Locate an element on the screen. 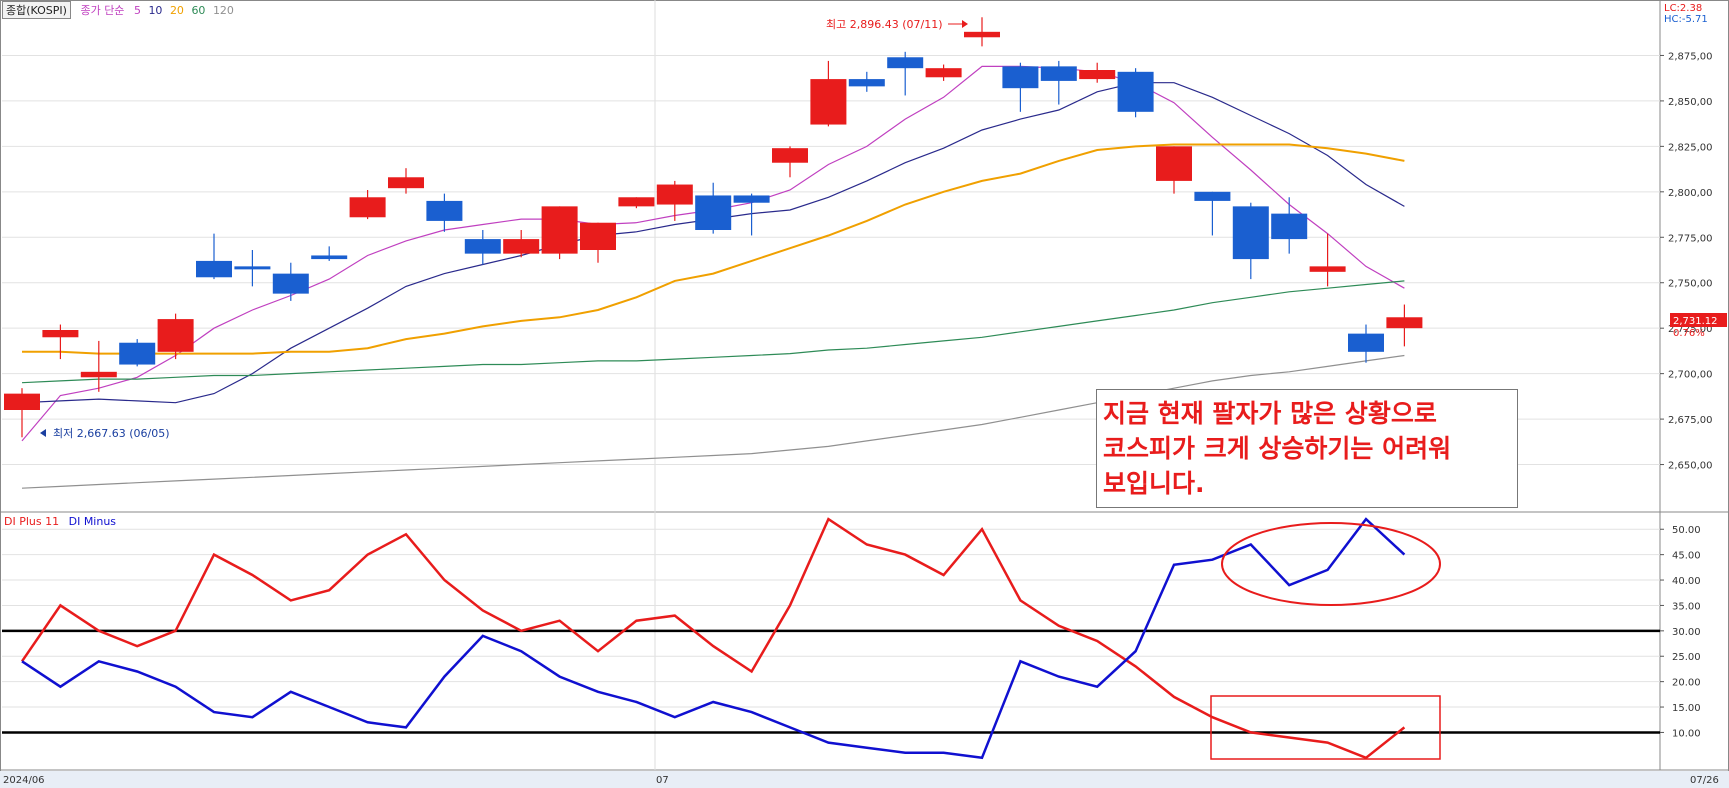 This screenshot has height=788, width=1729. di-tick-label: 25.00 is located at coordinates (1686, 657).